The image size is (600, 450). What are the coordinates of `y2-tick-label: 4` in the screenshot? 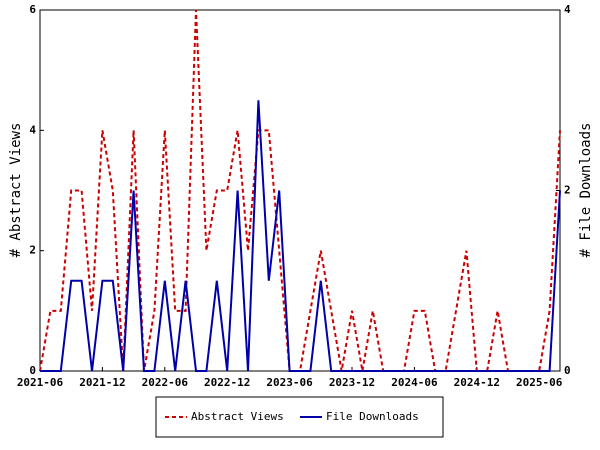 It's located at (567, 9).